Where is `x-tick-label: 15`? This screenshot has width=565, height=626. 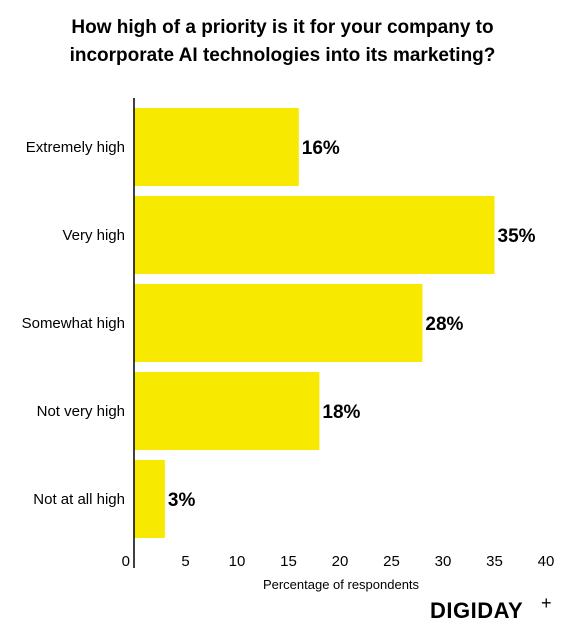 x-tick-label: 15 is located at coordinates (288, 561).